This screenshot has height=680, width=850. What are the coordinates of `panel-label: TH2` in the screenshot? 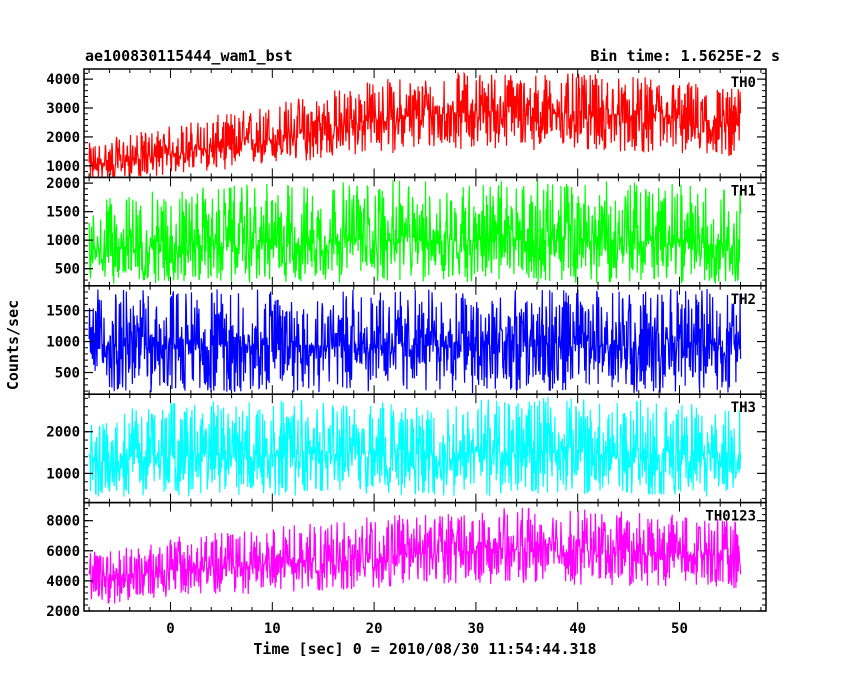 It's located at (743, 300).